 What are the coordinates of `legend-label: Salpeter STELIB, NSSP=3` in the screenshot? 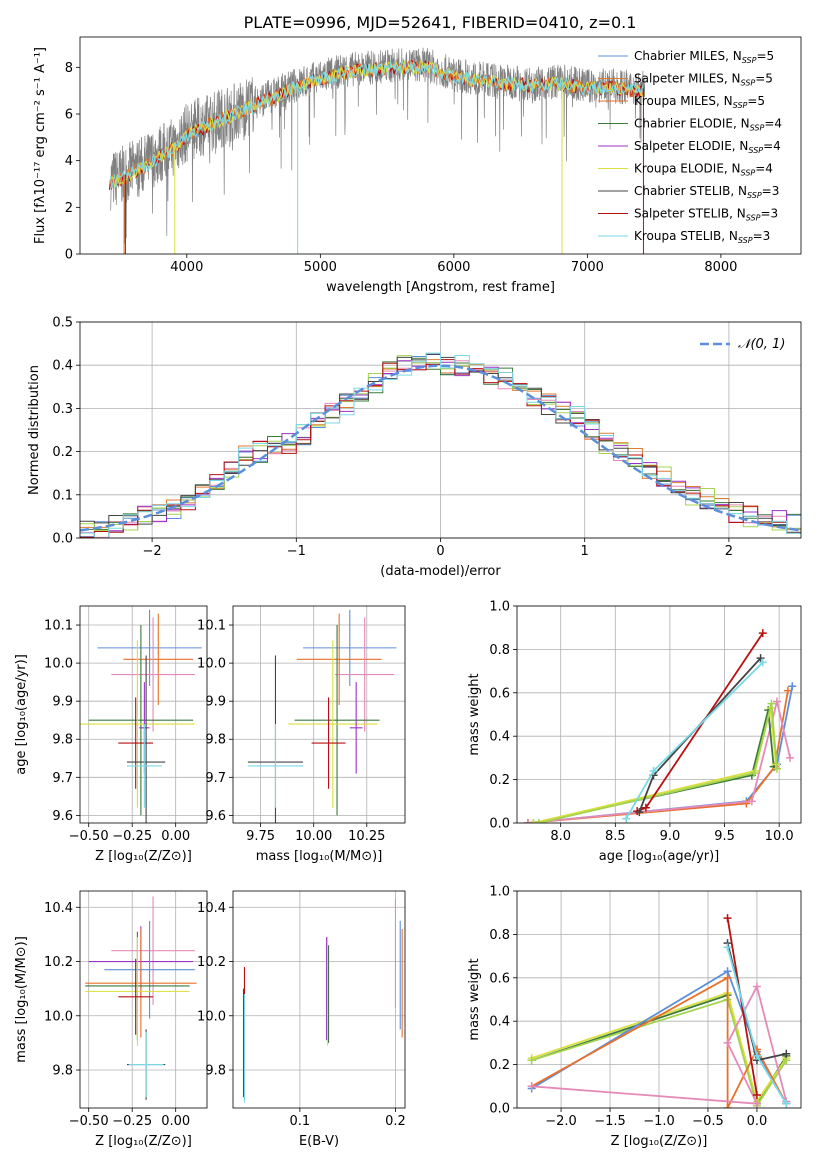 It's located at (706, 215).